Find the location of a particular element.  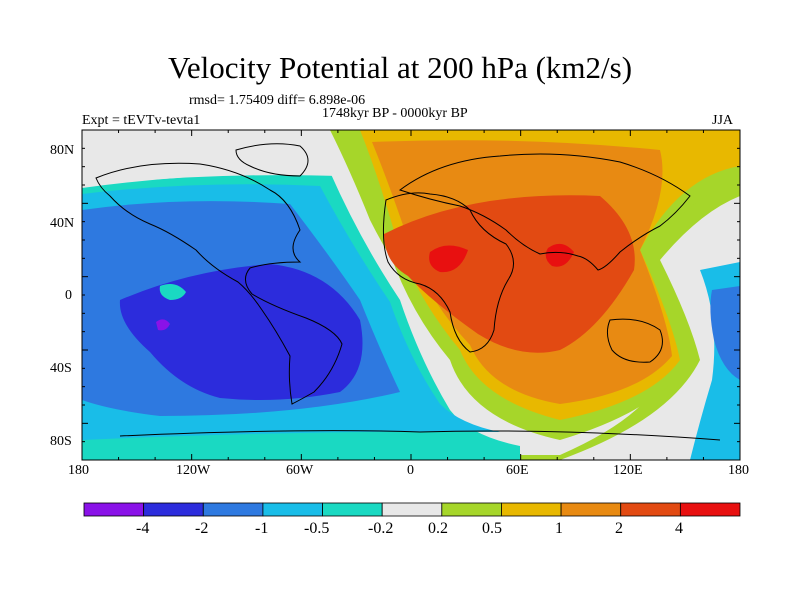

colorbar-label: 1 is located at coordinates (559, 528).